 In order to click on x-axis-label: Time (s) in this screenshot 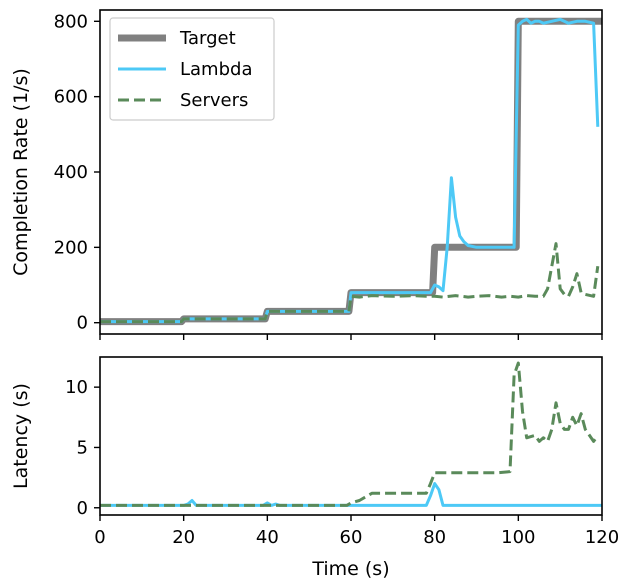, I will do `click(350, 569)`.